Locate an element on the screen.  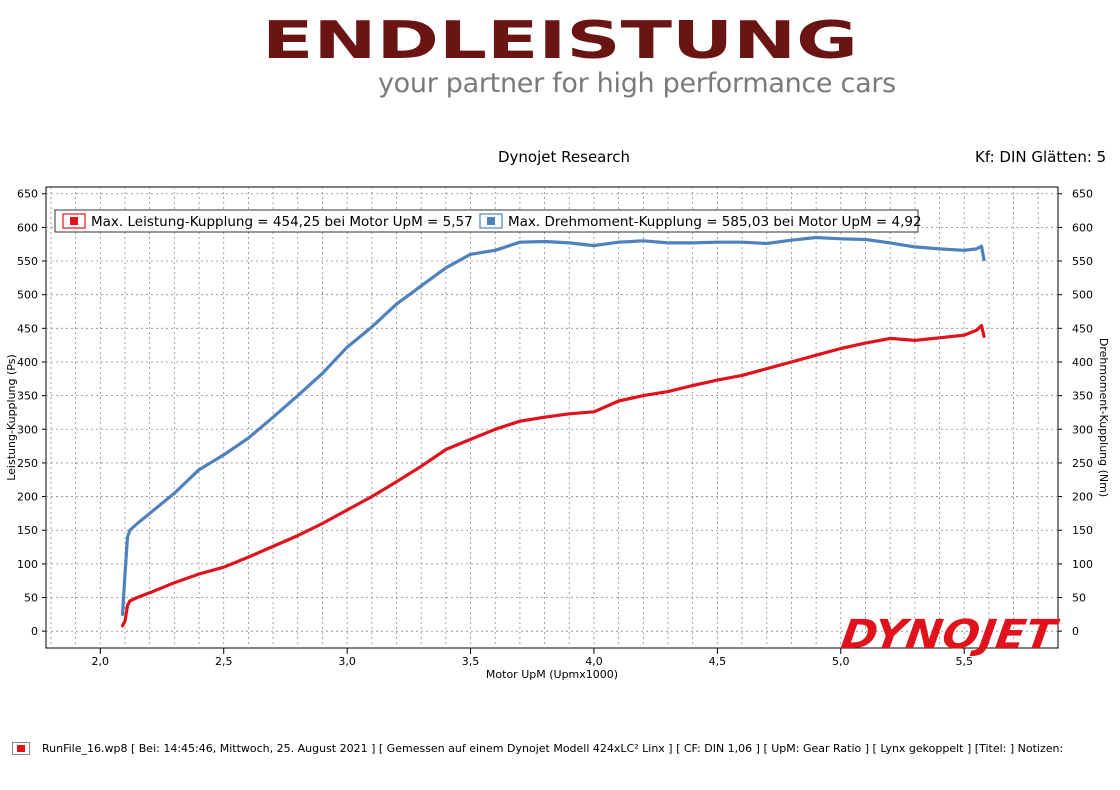
x-tick-label: 5,5 is located at coordinates (964, 661).